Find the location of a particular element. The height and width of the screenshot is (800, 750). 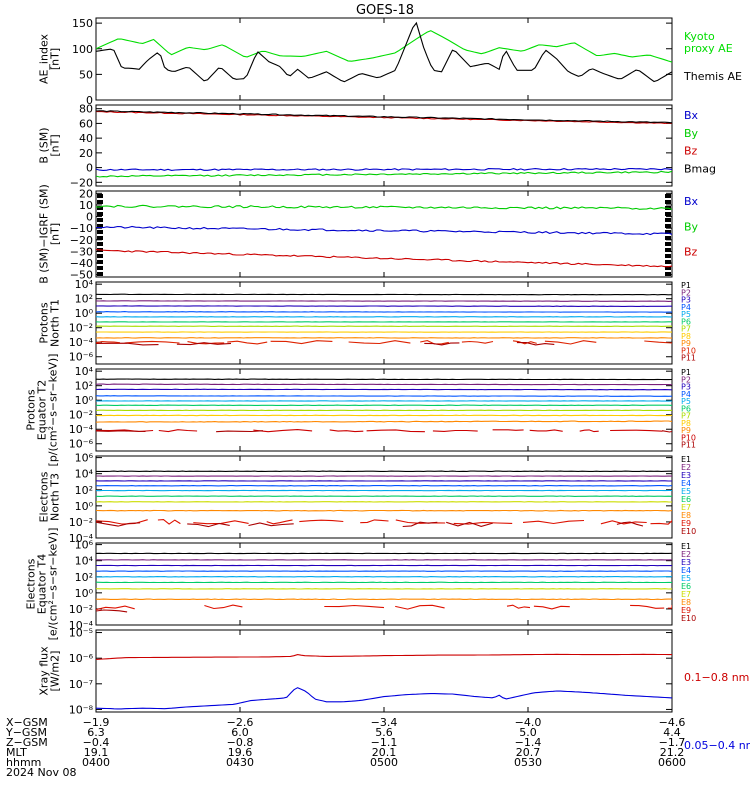

footer-value: 6.3 is located at coordinates (96, 732).